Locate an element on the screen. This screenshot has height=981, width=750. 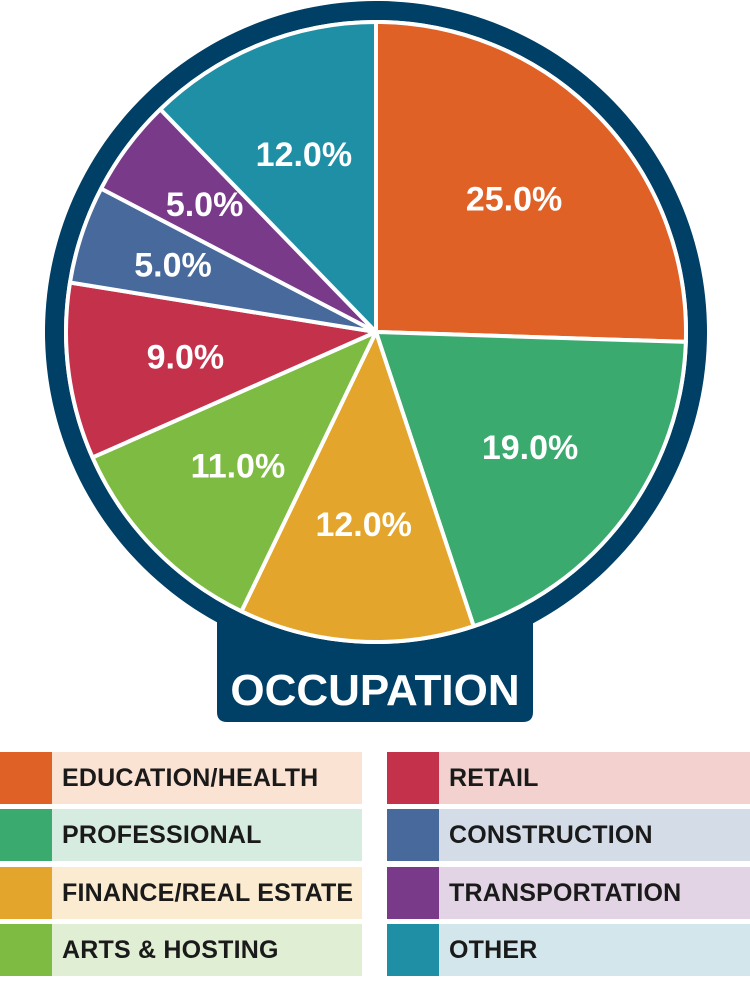
chart-title: OCCUPATION is located at coordinates (374, 690).